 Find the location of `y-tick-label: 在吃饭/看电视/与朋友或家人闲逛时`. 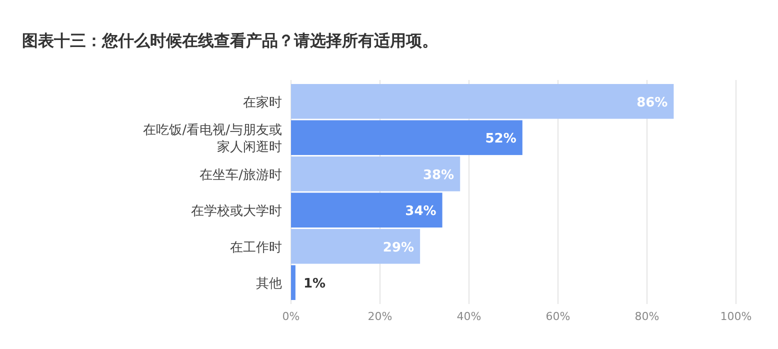

y-tick-label: 在吃饭/看电视/与朋友或家人闲逛时 is located at coordinates (212, 139).